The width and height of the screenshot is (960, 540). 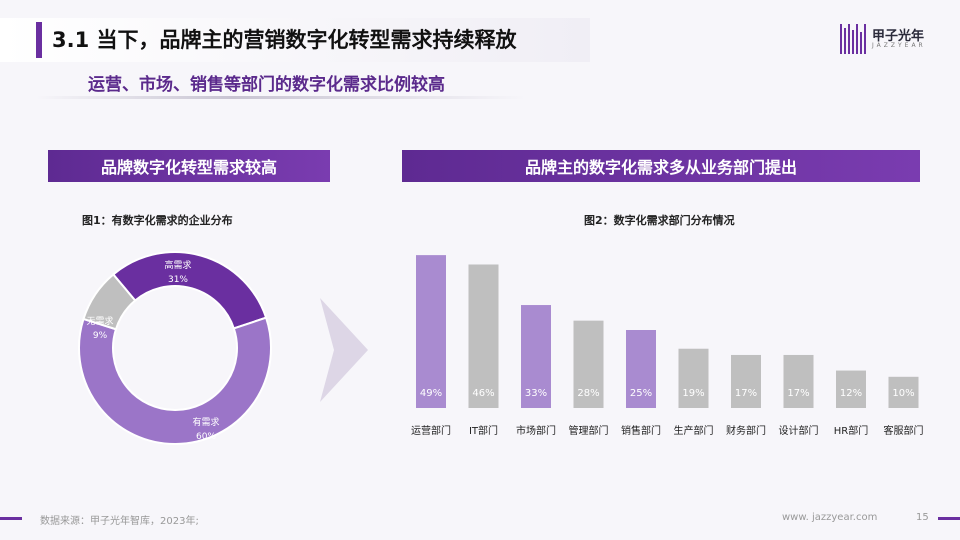 I want to click on bar-category-label: HR部门, so click(x=851, y=430).